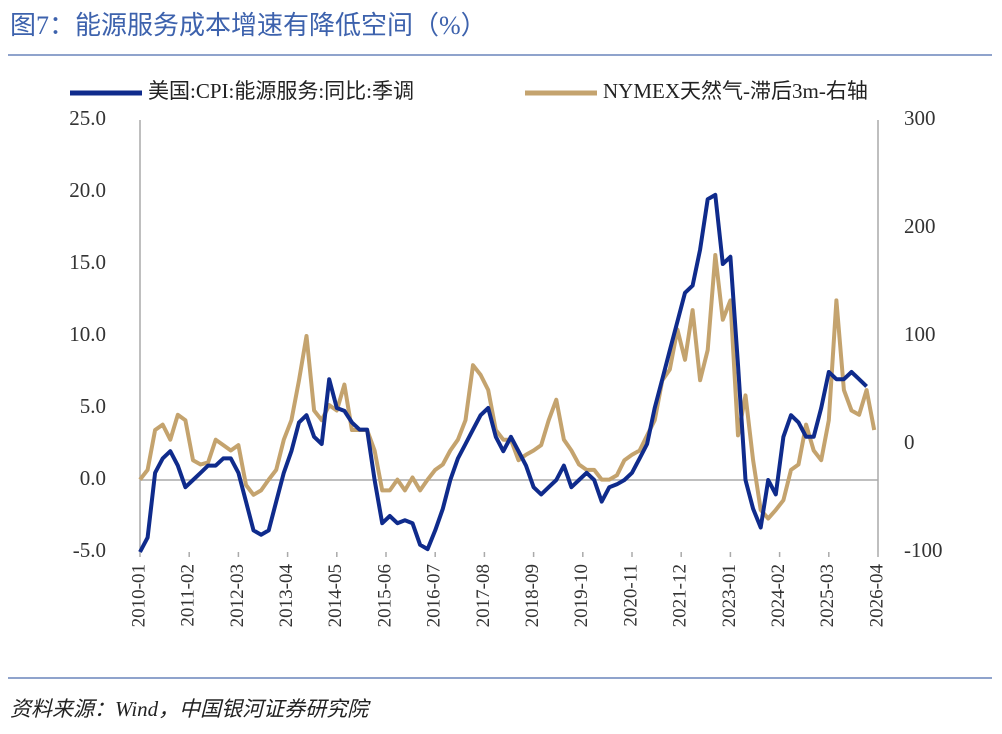 This screenshot has width=1002, height=734. I want to click on legend-label: NYMEX天然气-滞后3m-右轴, so click(735, 91).